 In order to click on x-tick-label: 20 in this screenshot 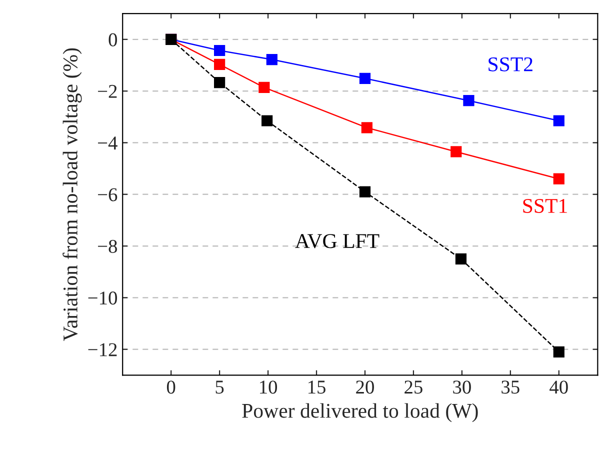, I will do `click(365, 387)`.